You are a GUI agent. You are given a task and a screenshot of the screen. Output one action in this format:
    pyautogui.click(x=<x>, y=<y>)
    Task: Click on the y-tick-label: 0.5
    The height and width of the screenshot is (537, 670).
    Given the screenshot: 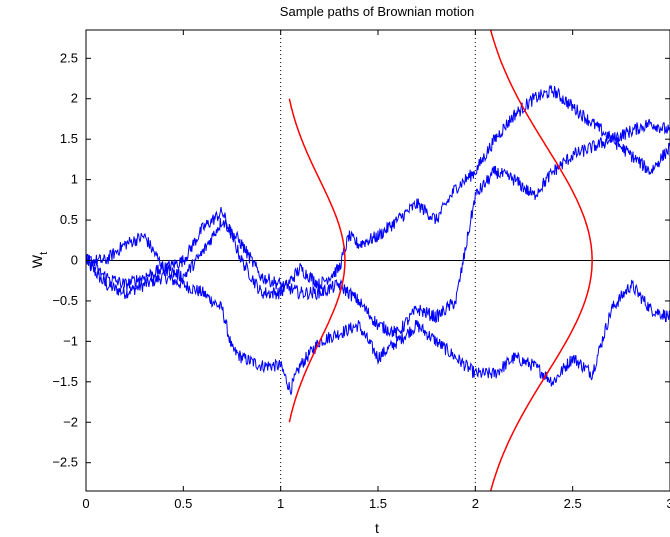 What is the action you would take?
    pyautogui.click(x=69, y=219)
    